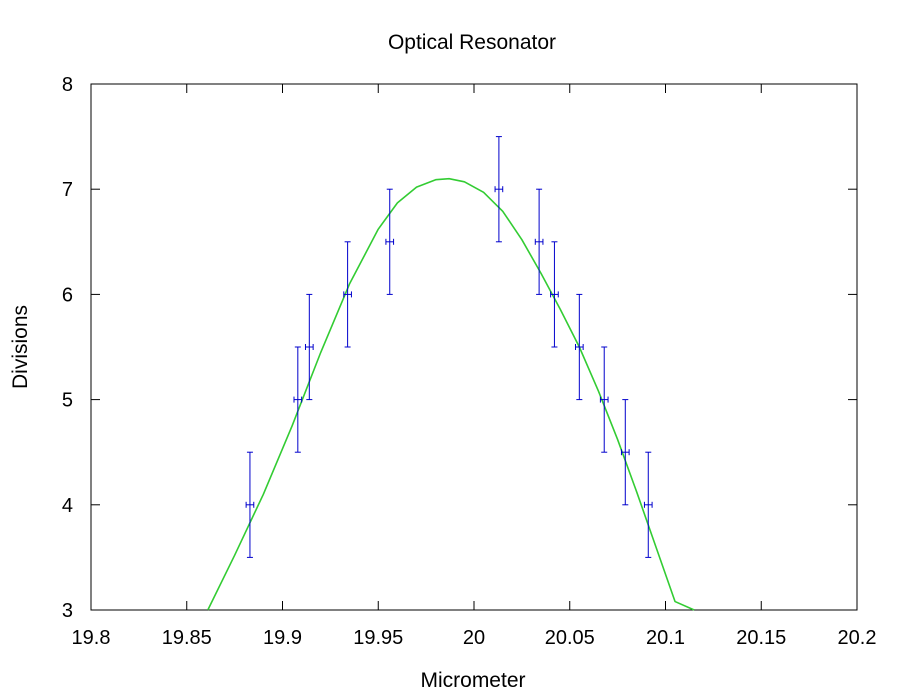 This screenshot has width=900, height=700. What do you see at coordinates (570, 638) in the screenshot?
I see `x-tick-label: 20.05` at bounding box center [570, 638].